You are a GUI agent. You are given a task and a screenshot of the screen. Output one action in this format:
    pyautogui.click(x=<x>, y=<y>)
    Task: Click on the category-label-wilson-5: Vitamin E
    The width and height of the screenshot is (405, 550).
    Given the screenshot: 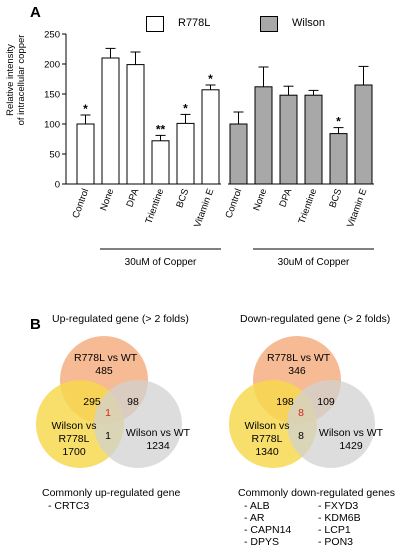 What is the action you would take?
    pyautogui.click(x=357, y=208)
    